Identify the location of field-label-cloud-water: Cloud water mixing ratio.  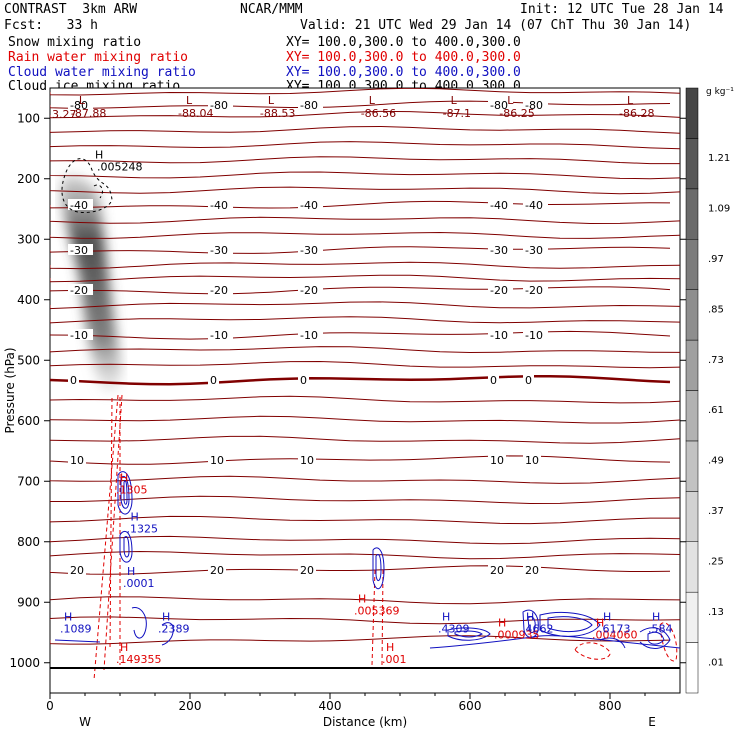
(102, 72).